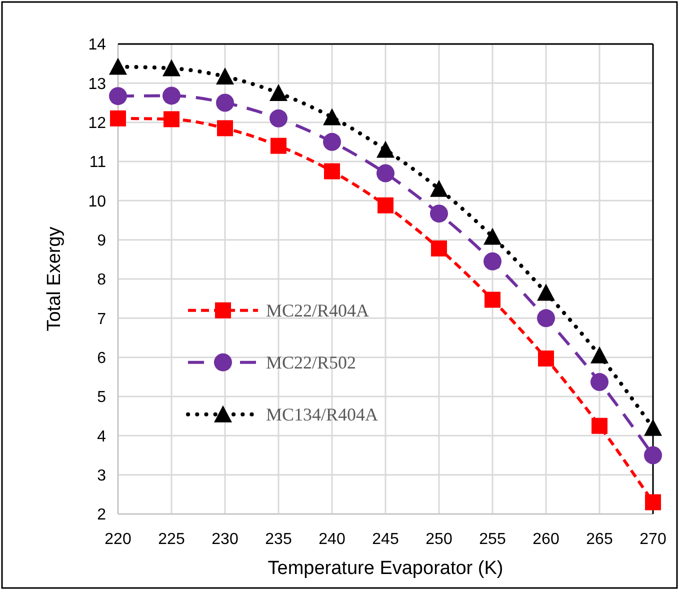 This screenshot has width=679, height=590. What do you see at coordinates (322, 414) in the screenshot?
I see `legend-label: MC134/R404A` at bounding box center [322, 414].